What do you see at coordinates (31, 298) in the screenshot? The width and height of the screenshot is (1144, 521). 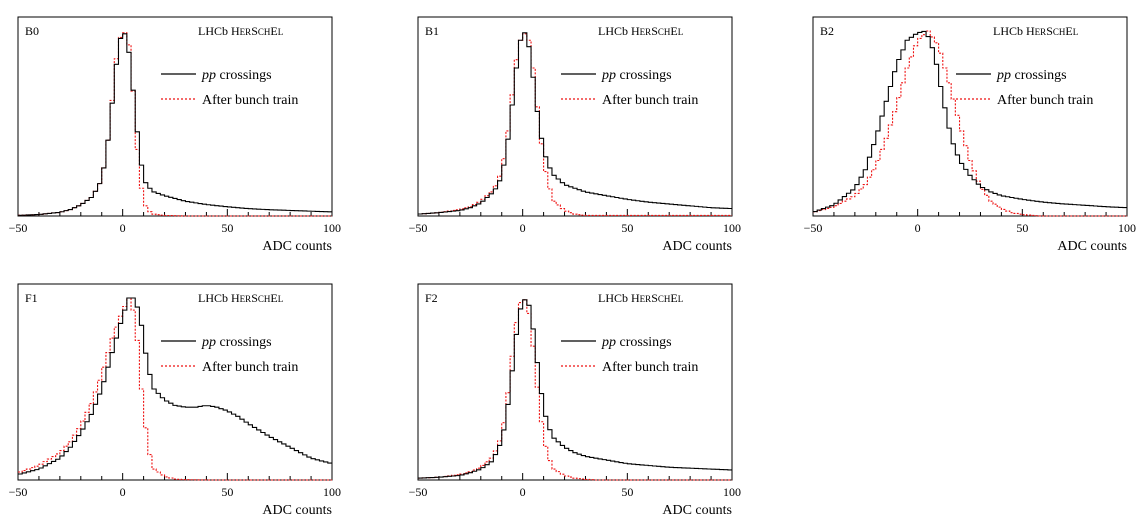 I see `panel-label: F1` at bounding box center [31, 298].